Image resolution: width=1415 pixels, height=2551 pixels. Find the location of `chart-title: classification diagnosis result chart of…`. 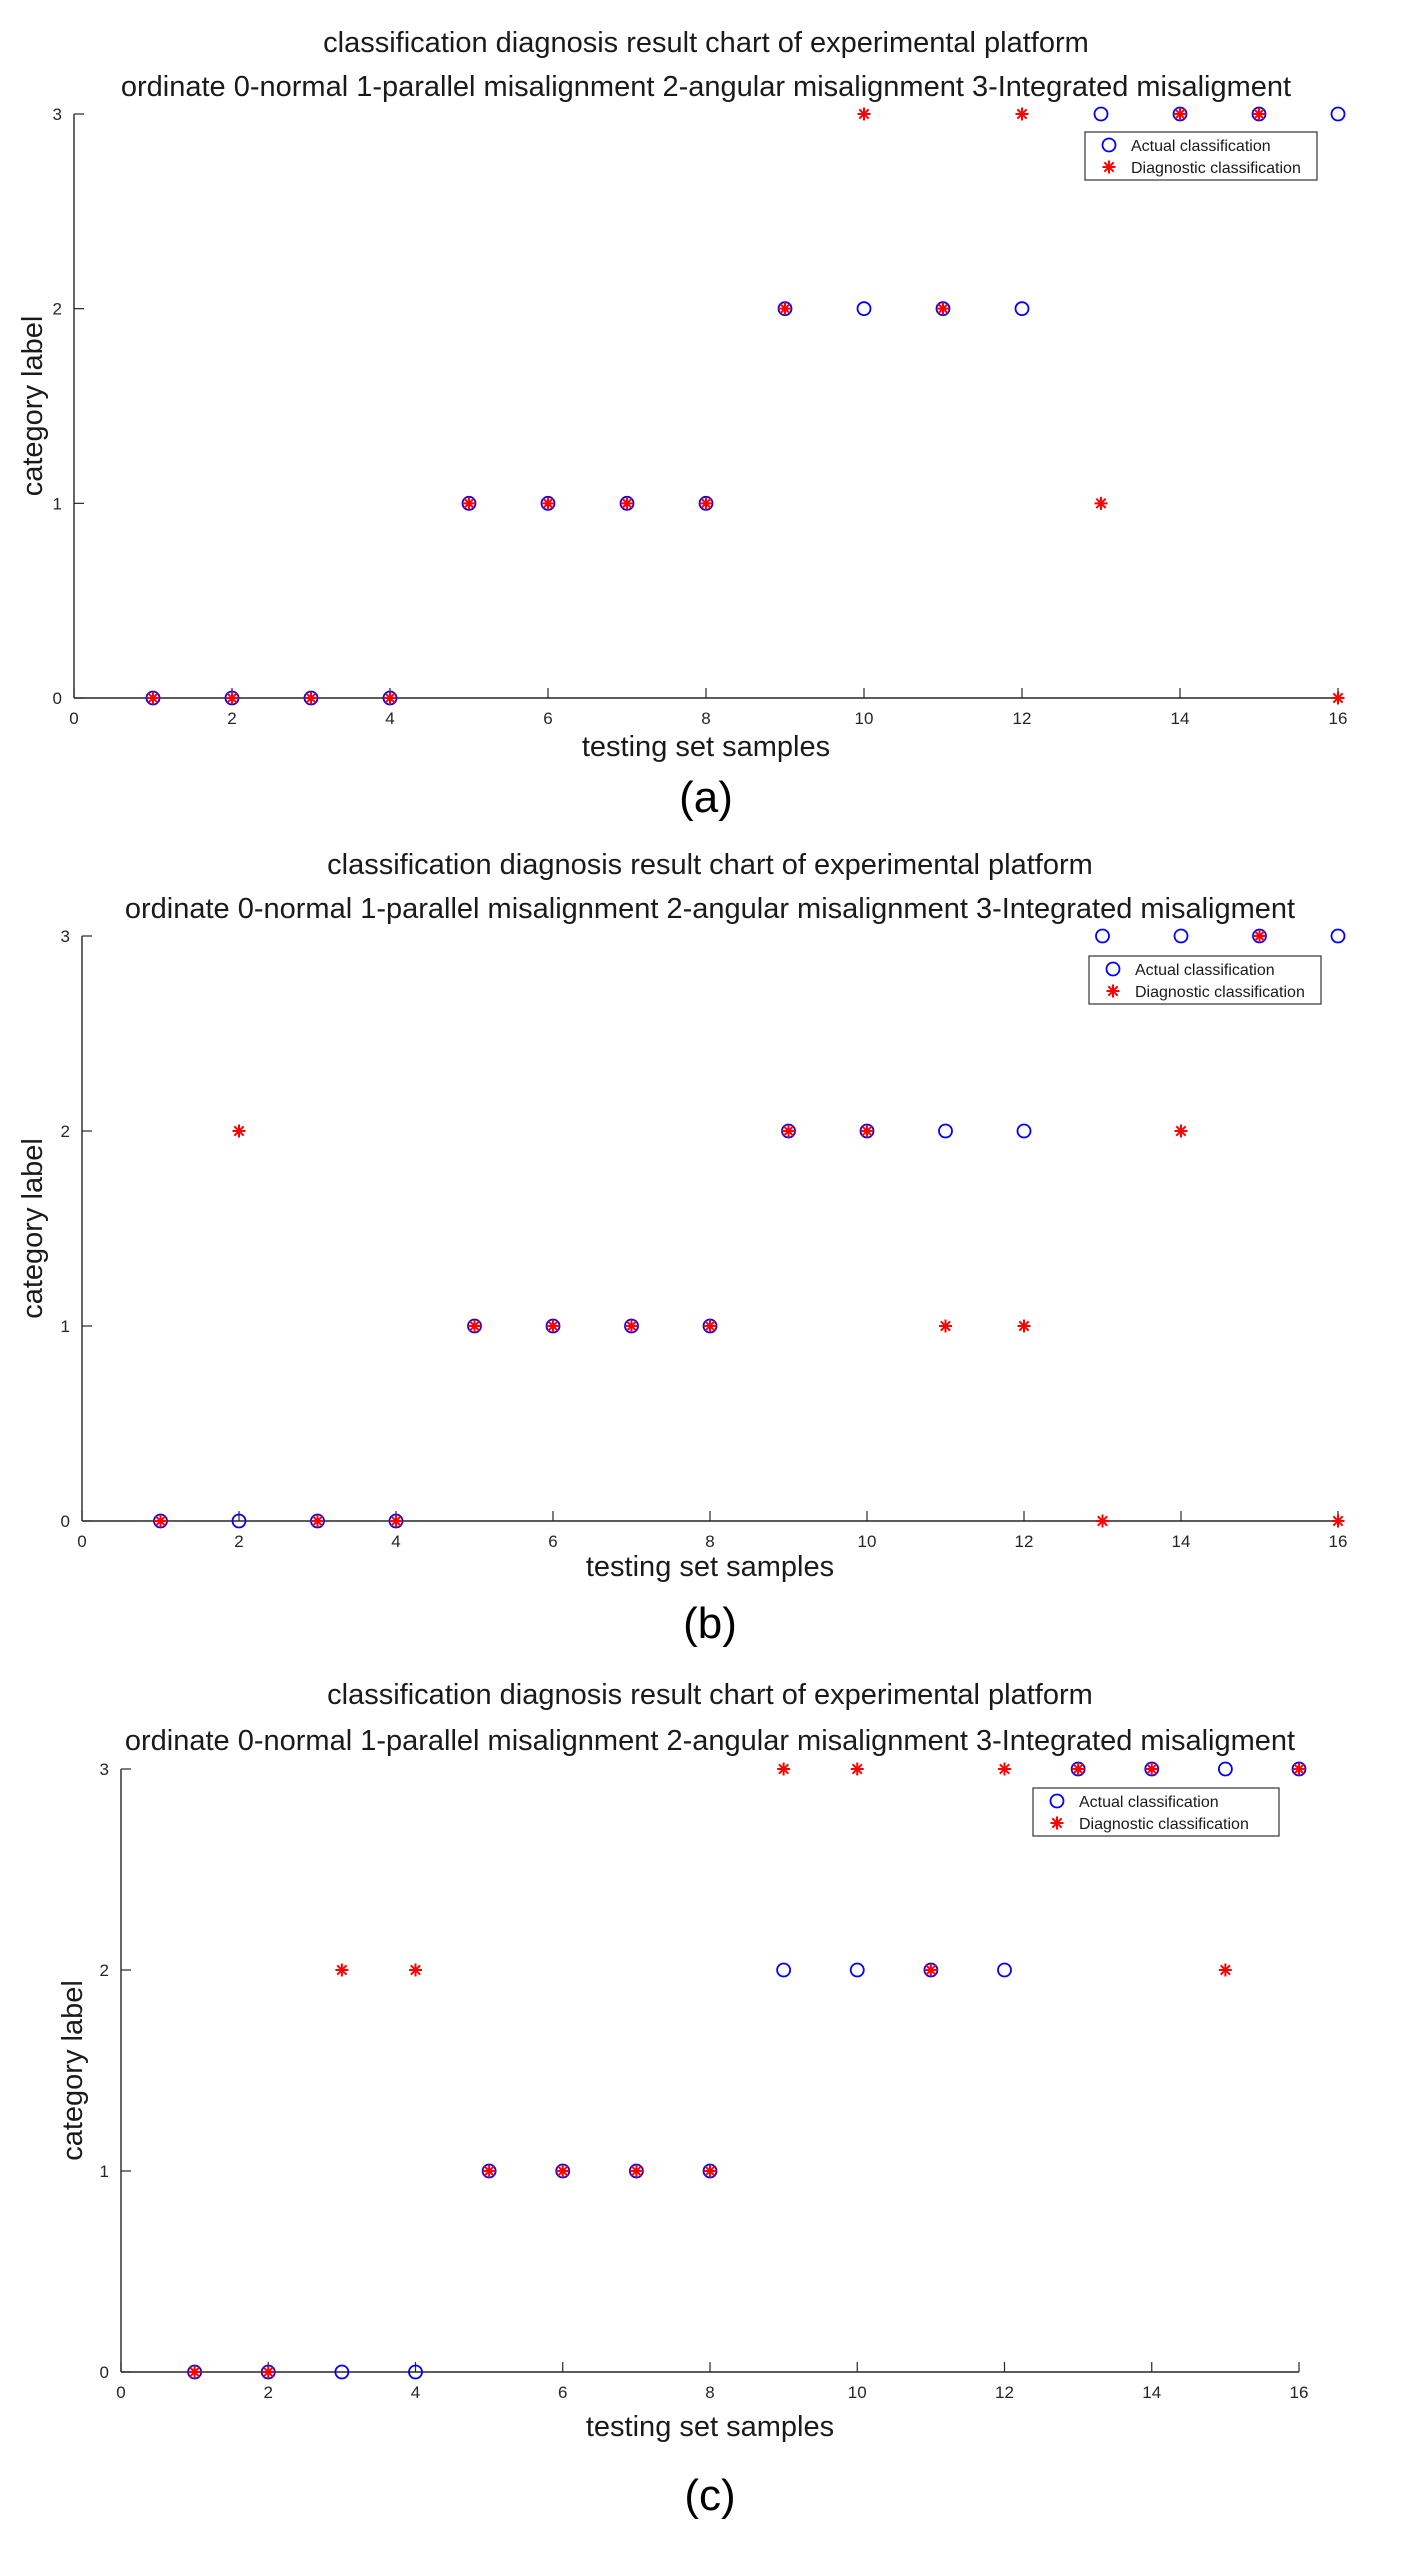

chart-title: classification diagnosis result chart of… is located at coordinates (710, 865).